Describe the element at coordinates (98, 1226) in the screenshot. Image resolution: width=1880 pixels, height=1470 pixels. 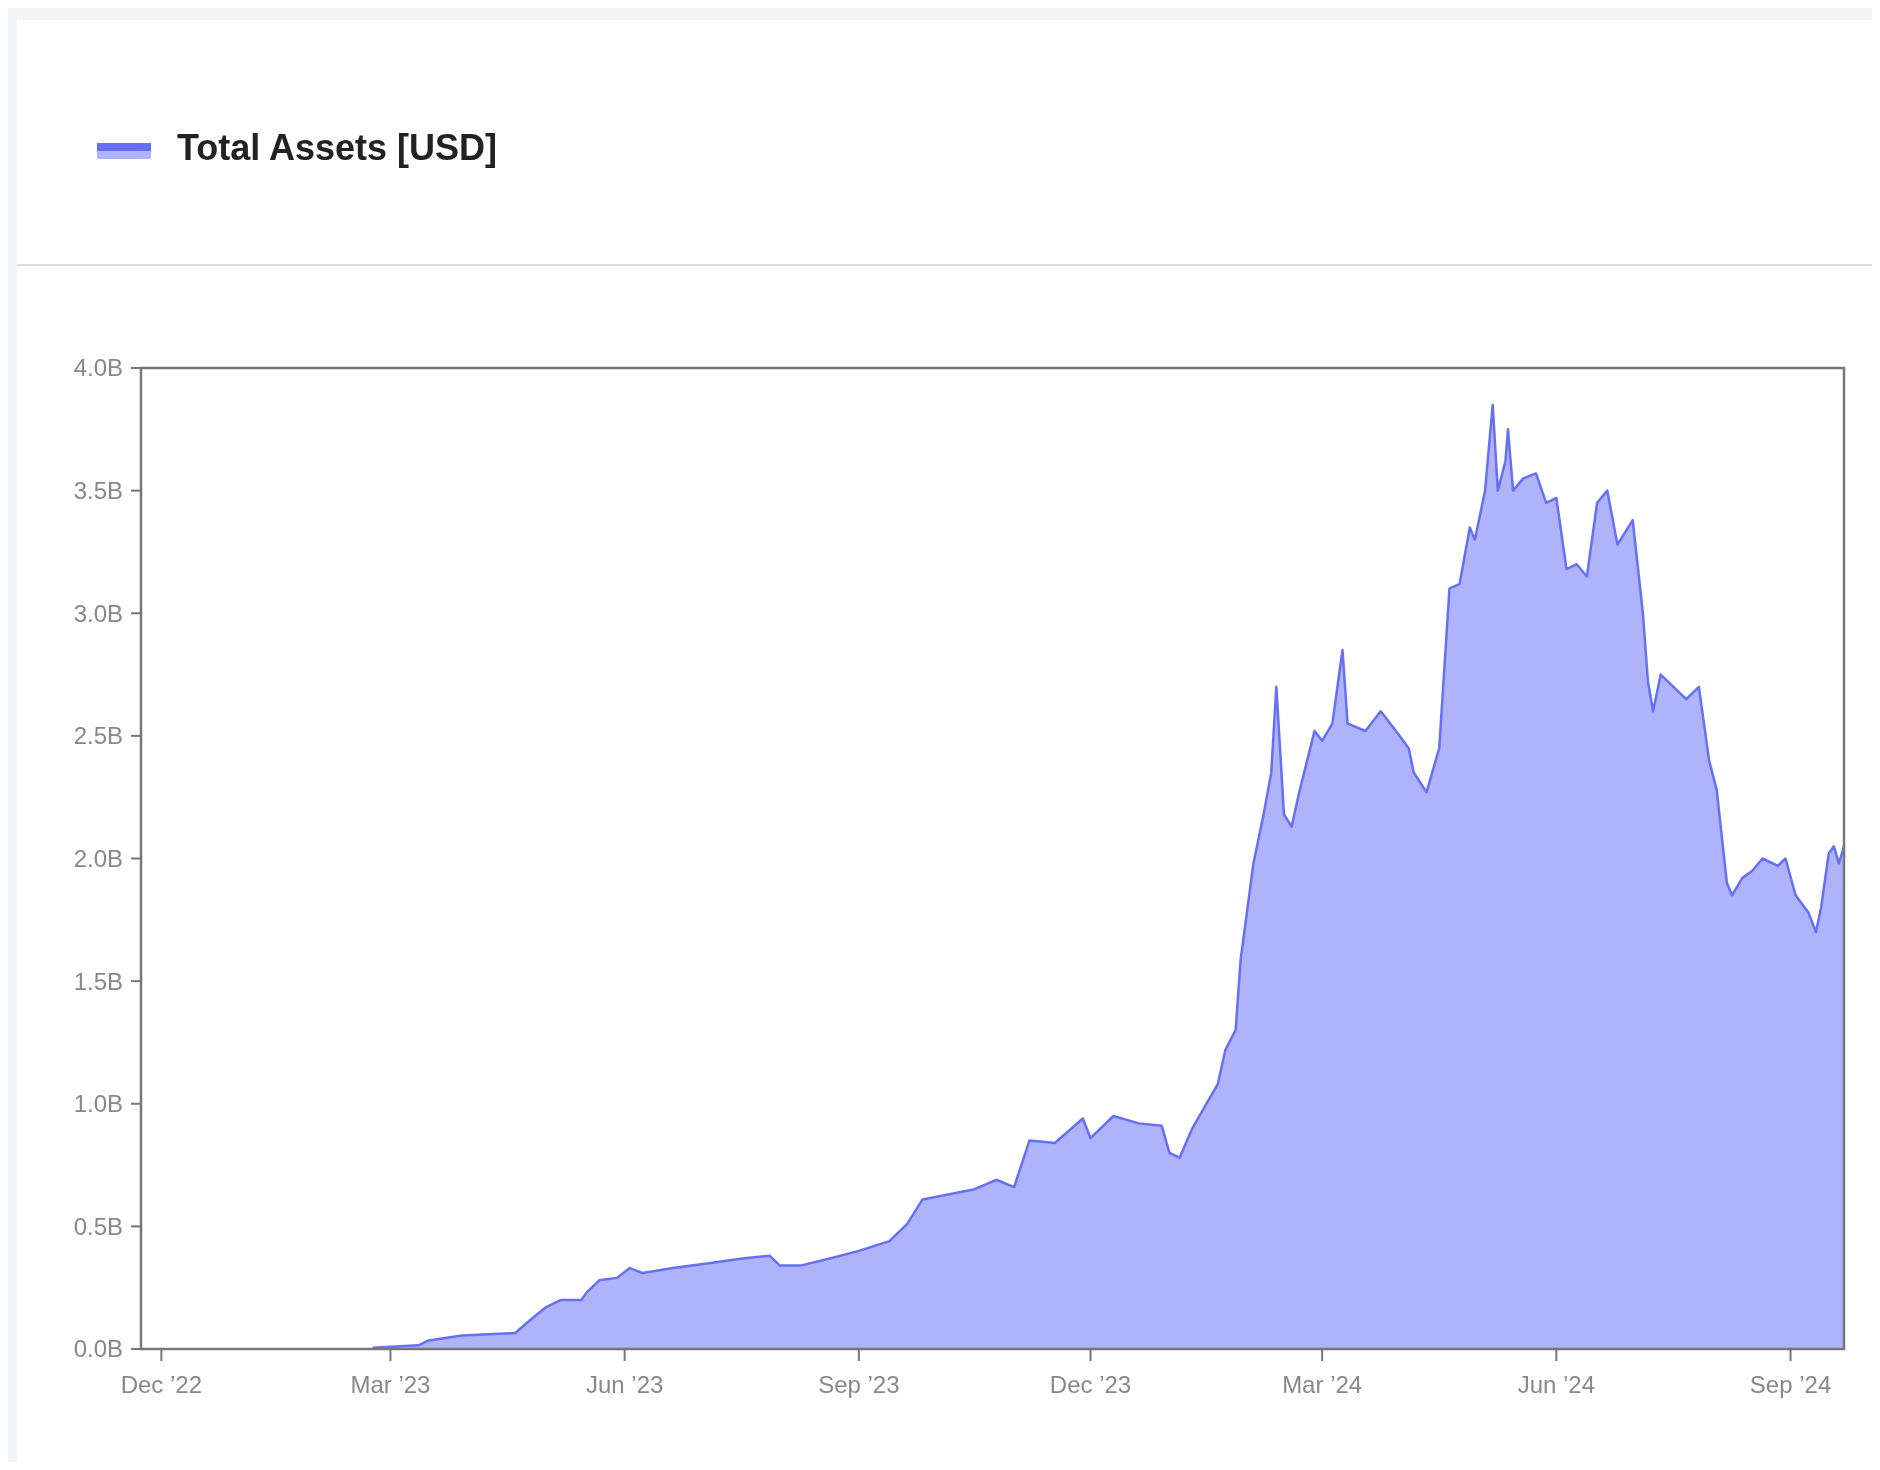
I see `y-tick-label: 0.5B` at that location.